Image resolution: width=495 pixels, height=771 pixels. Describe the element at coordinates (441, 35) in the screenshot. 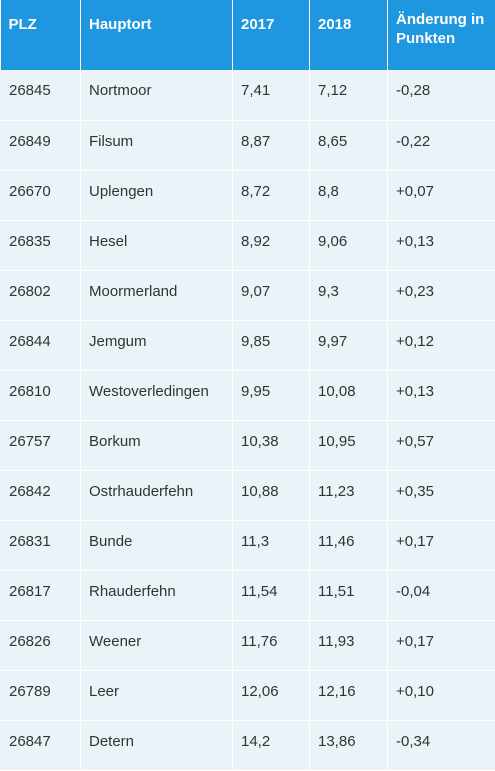

I see `header-aenderung: Änderung in Punkten` at that location.